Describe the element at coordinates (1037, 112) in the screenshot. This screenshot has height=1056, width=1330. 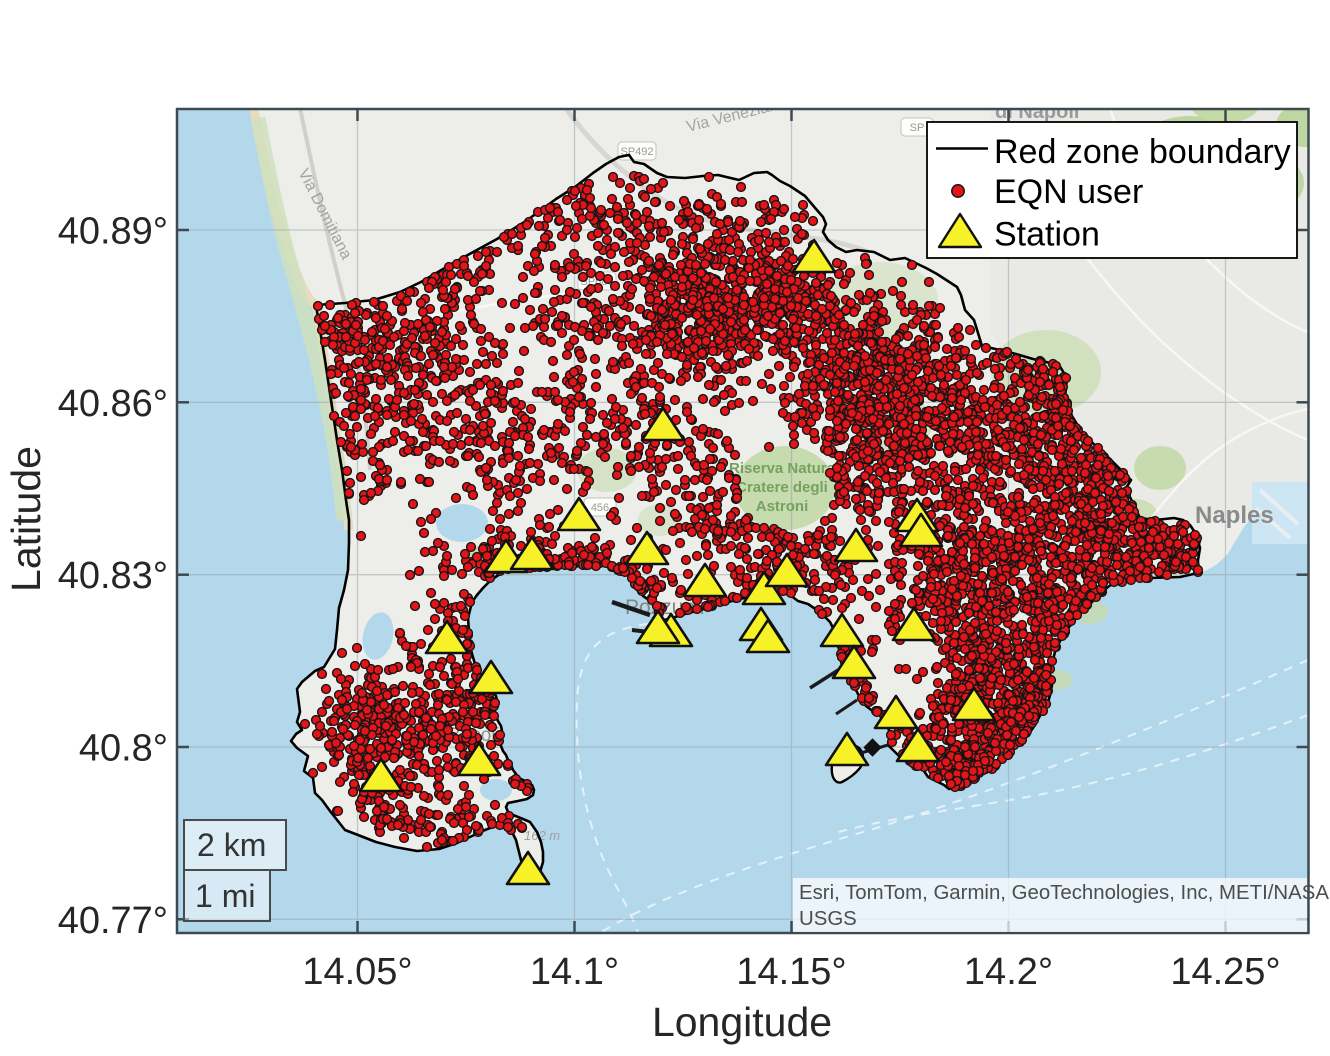
I see `svg-text: di Napoli` at that location.